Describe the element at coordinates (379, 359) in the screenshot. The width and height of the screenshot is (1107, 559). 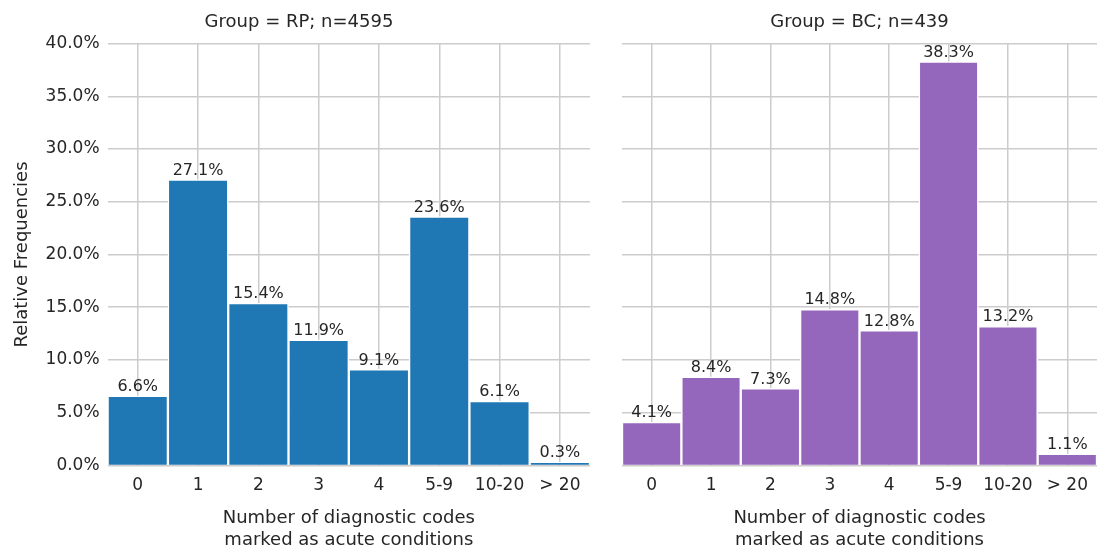
I see `data-label: 9.1%` at that location.